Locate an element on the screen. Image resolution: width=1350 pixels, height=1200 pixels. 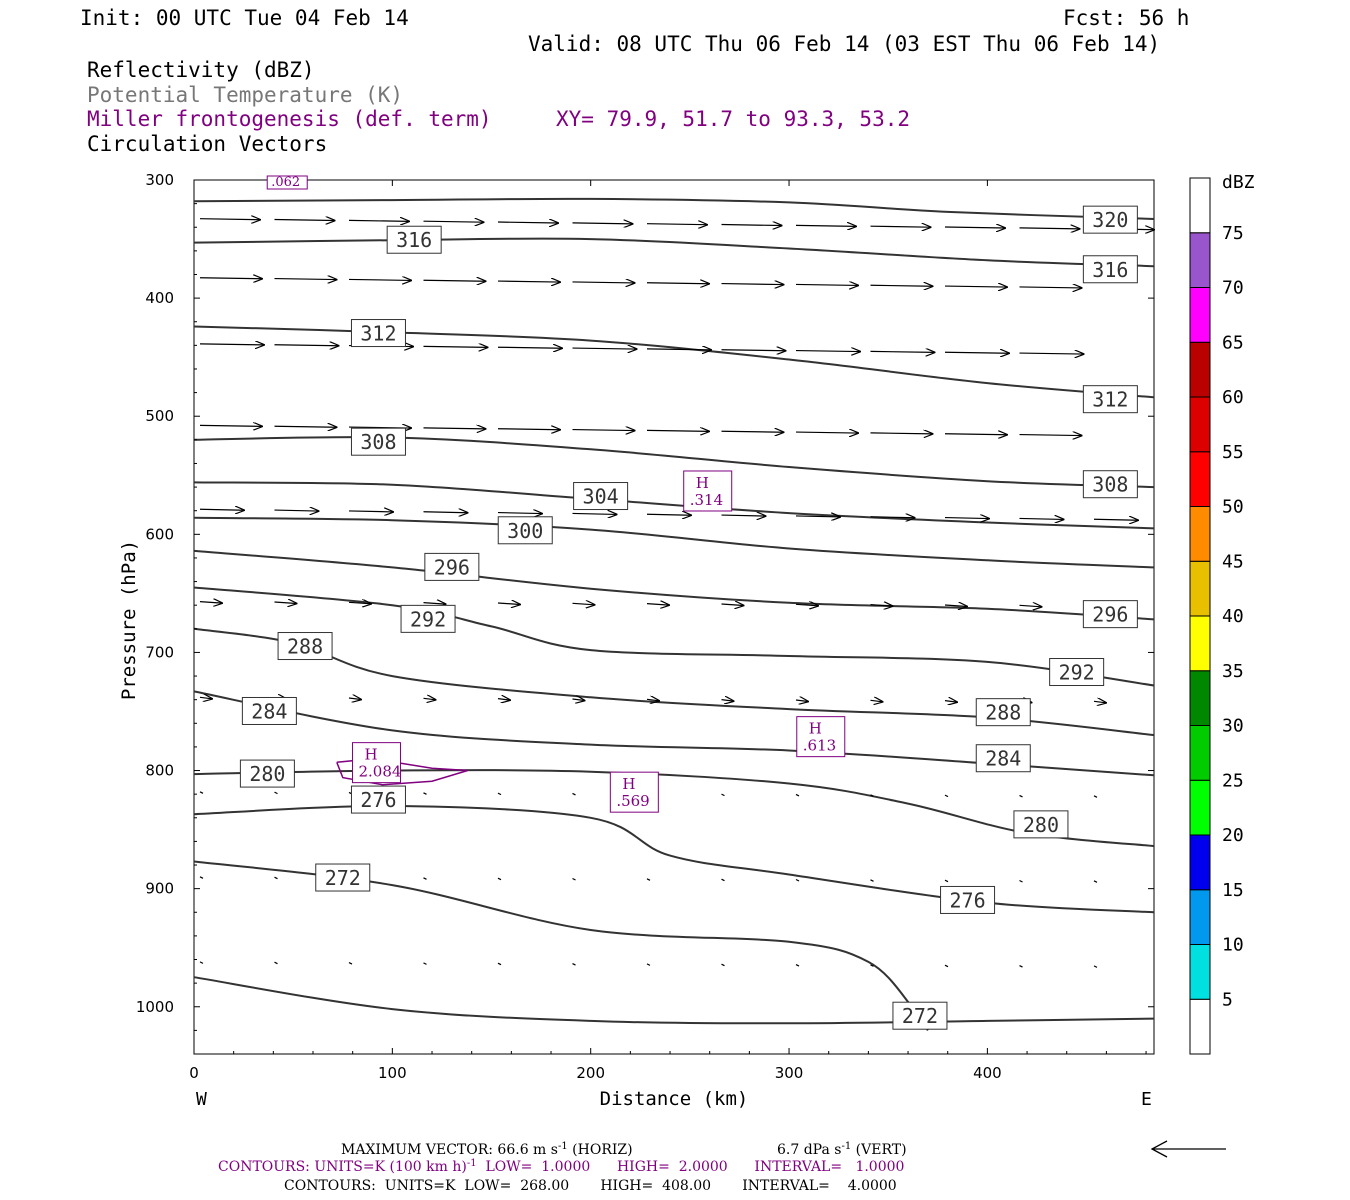
contour-label-text: 276 is located at coordinates (967, 900).